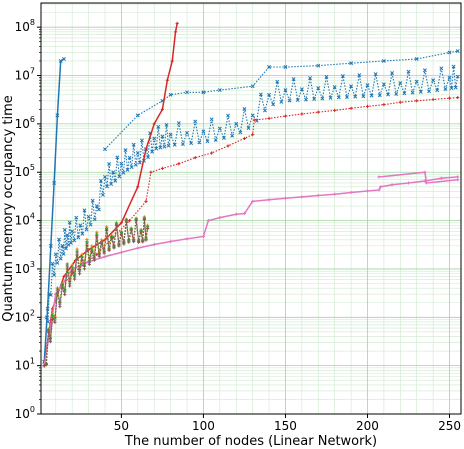 Image resolution: width=464 pixels, height=449 pixels. I want to click on x-ticks: 50 100 150 200 250, so click(287, 423).